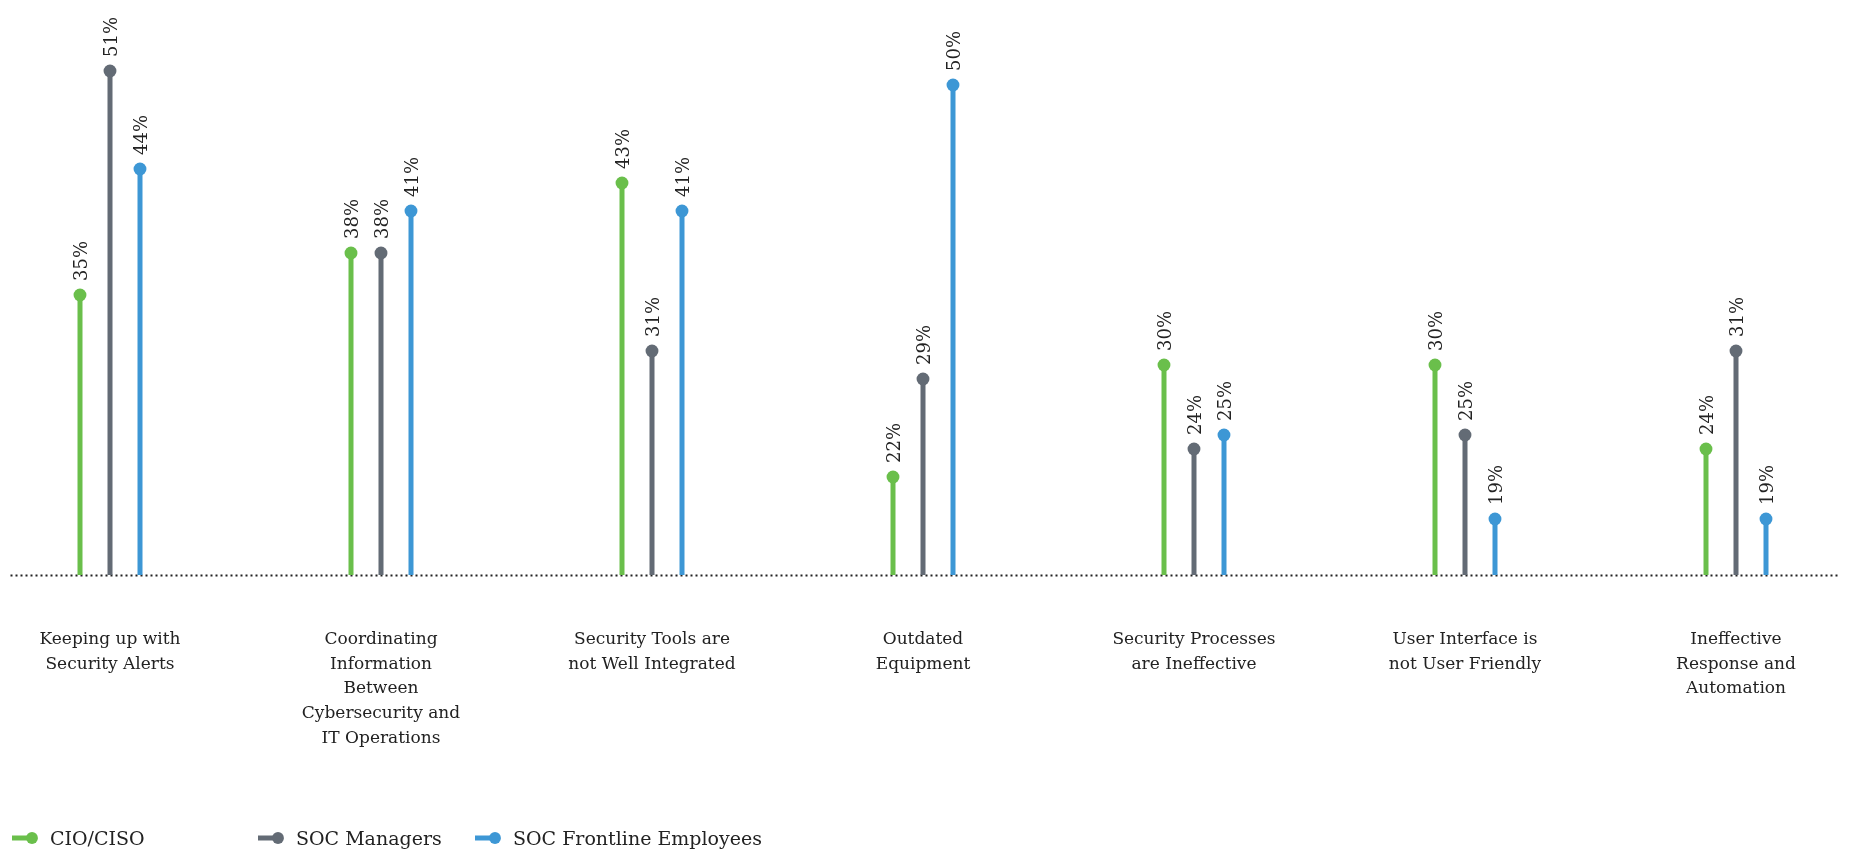 Image resolution: width=1851 pixels, height=851 pixels. Describe the element at coordinates (369, 838) in the screenshot. I see `legend-label: SOC Managers` at that location.